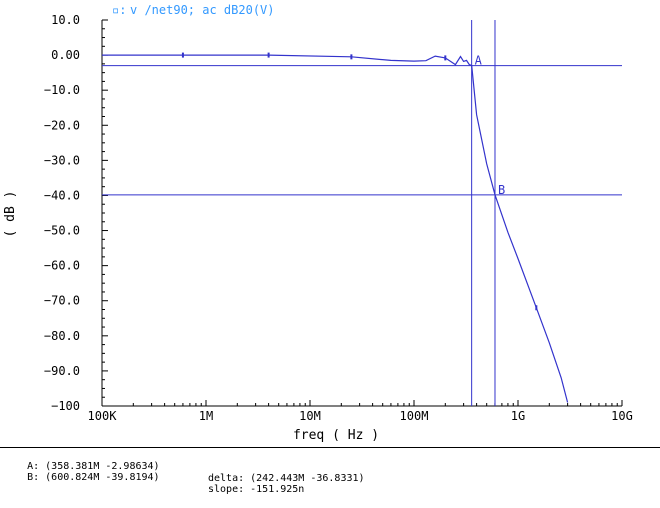 The width and height of the screenshot is (660, 508). What do you see at coordinates (360, 416) in the screenshot?
I see `x-tick-labels: 100K 1M 10M 100M 1G 10G` at bounding box center [360, 416].